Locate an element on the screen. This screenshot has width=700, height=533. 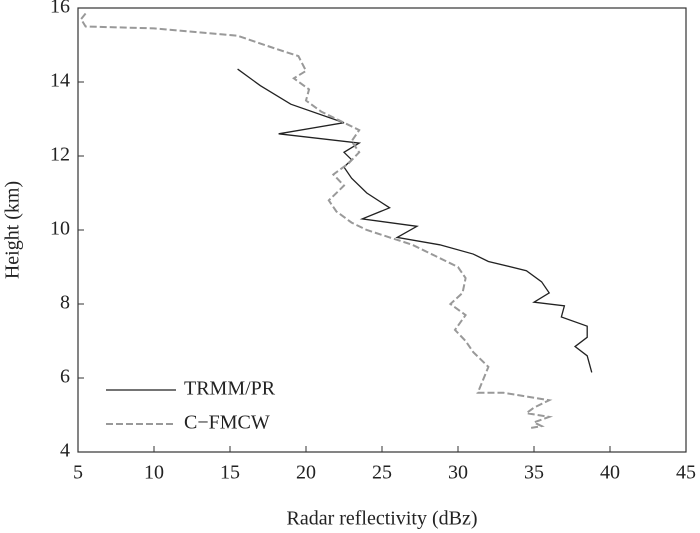
y-tick-label: 16 is located at coordinates (60, 9).